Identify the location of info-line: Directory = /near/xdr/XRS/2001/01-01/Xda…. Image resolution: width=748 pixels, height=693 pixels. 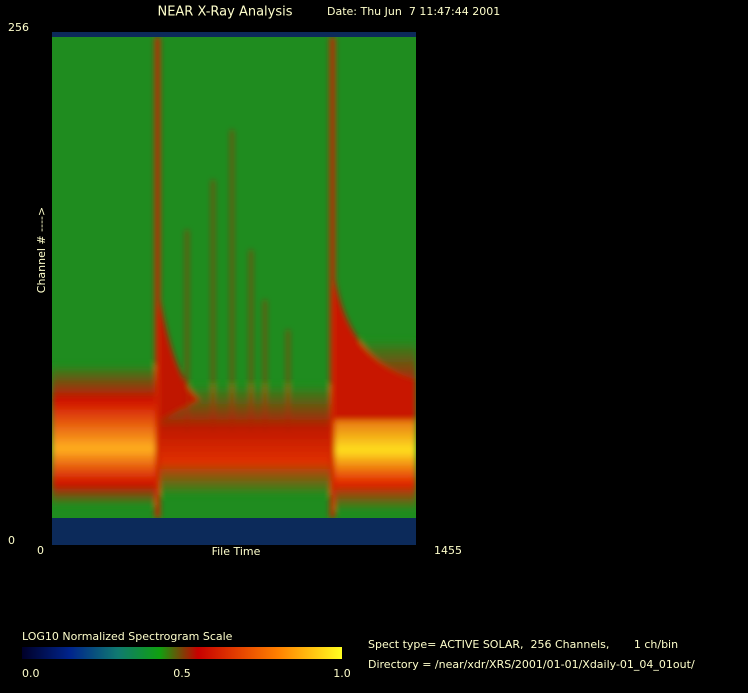
(531, 664).